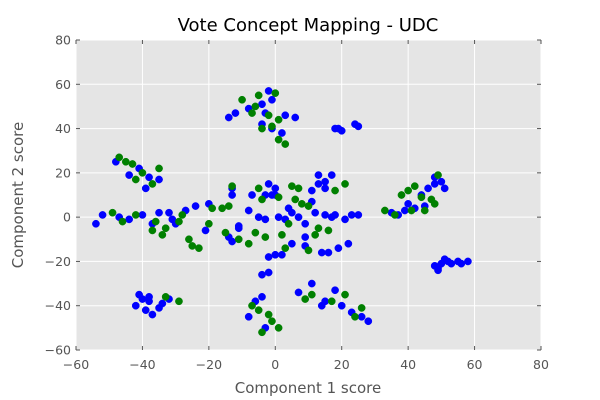 The image size is (600, 400). Describe the element at coordinates (142, 364) in the screenshot. I see `x-tick-label: −40` at that location.